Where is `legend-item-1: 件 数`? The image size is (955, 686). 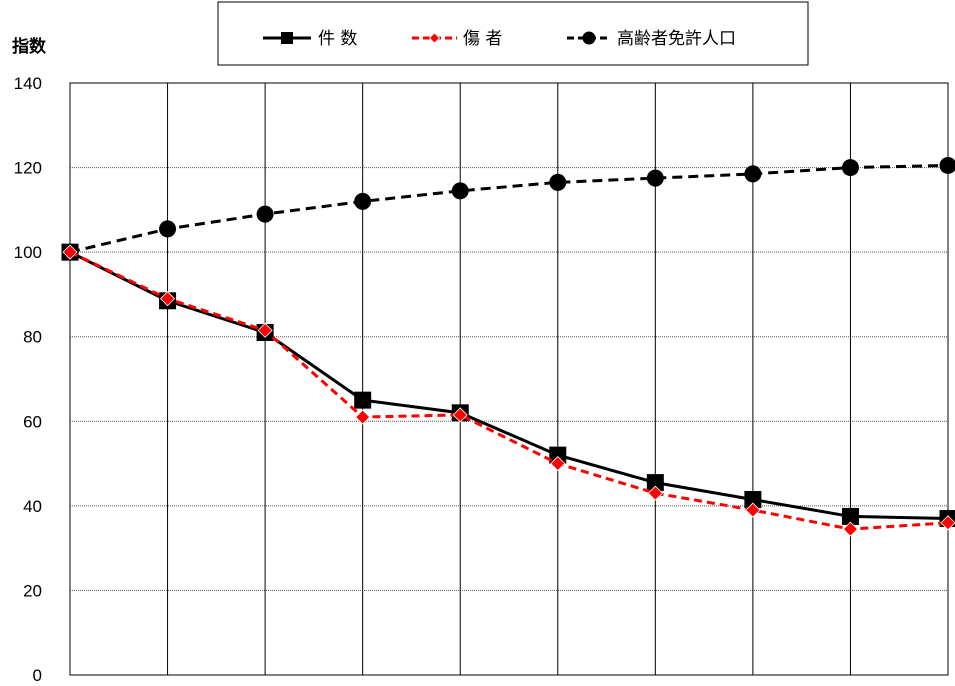
legend-item-1: 件 数 is located at coordinates (310, 39).